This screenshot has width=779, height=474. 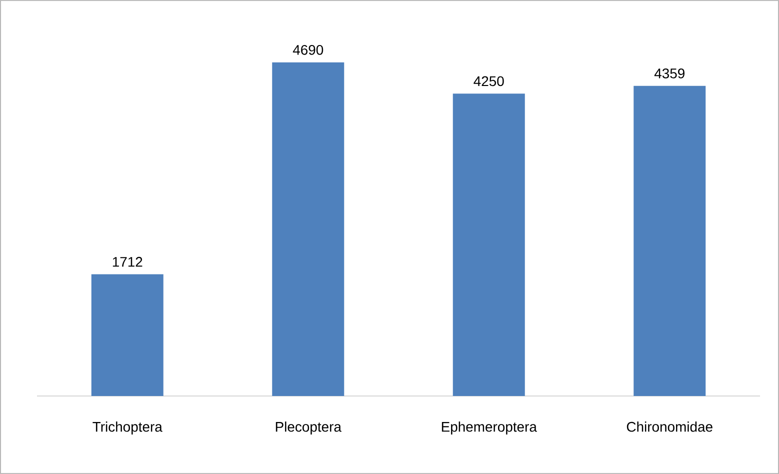 What do you see at coordinates (669, 73) in the screenshot?
I see `data-label: 4359` at bounding box center [669, 73].